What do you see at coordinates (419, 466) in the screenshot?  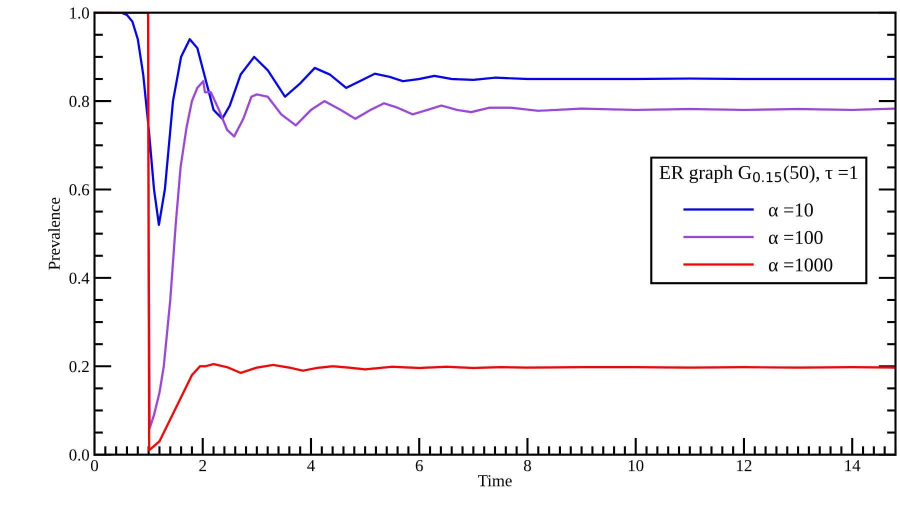 I see `x-tick-label: 6` at bounding box center [419, 466].